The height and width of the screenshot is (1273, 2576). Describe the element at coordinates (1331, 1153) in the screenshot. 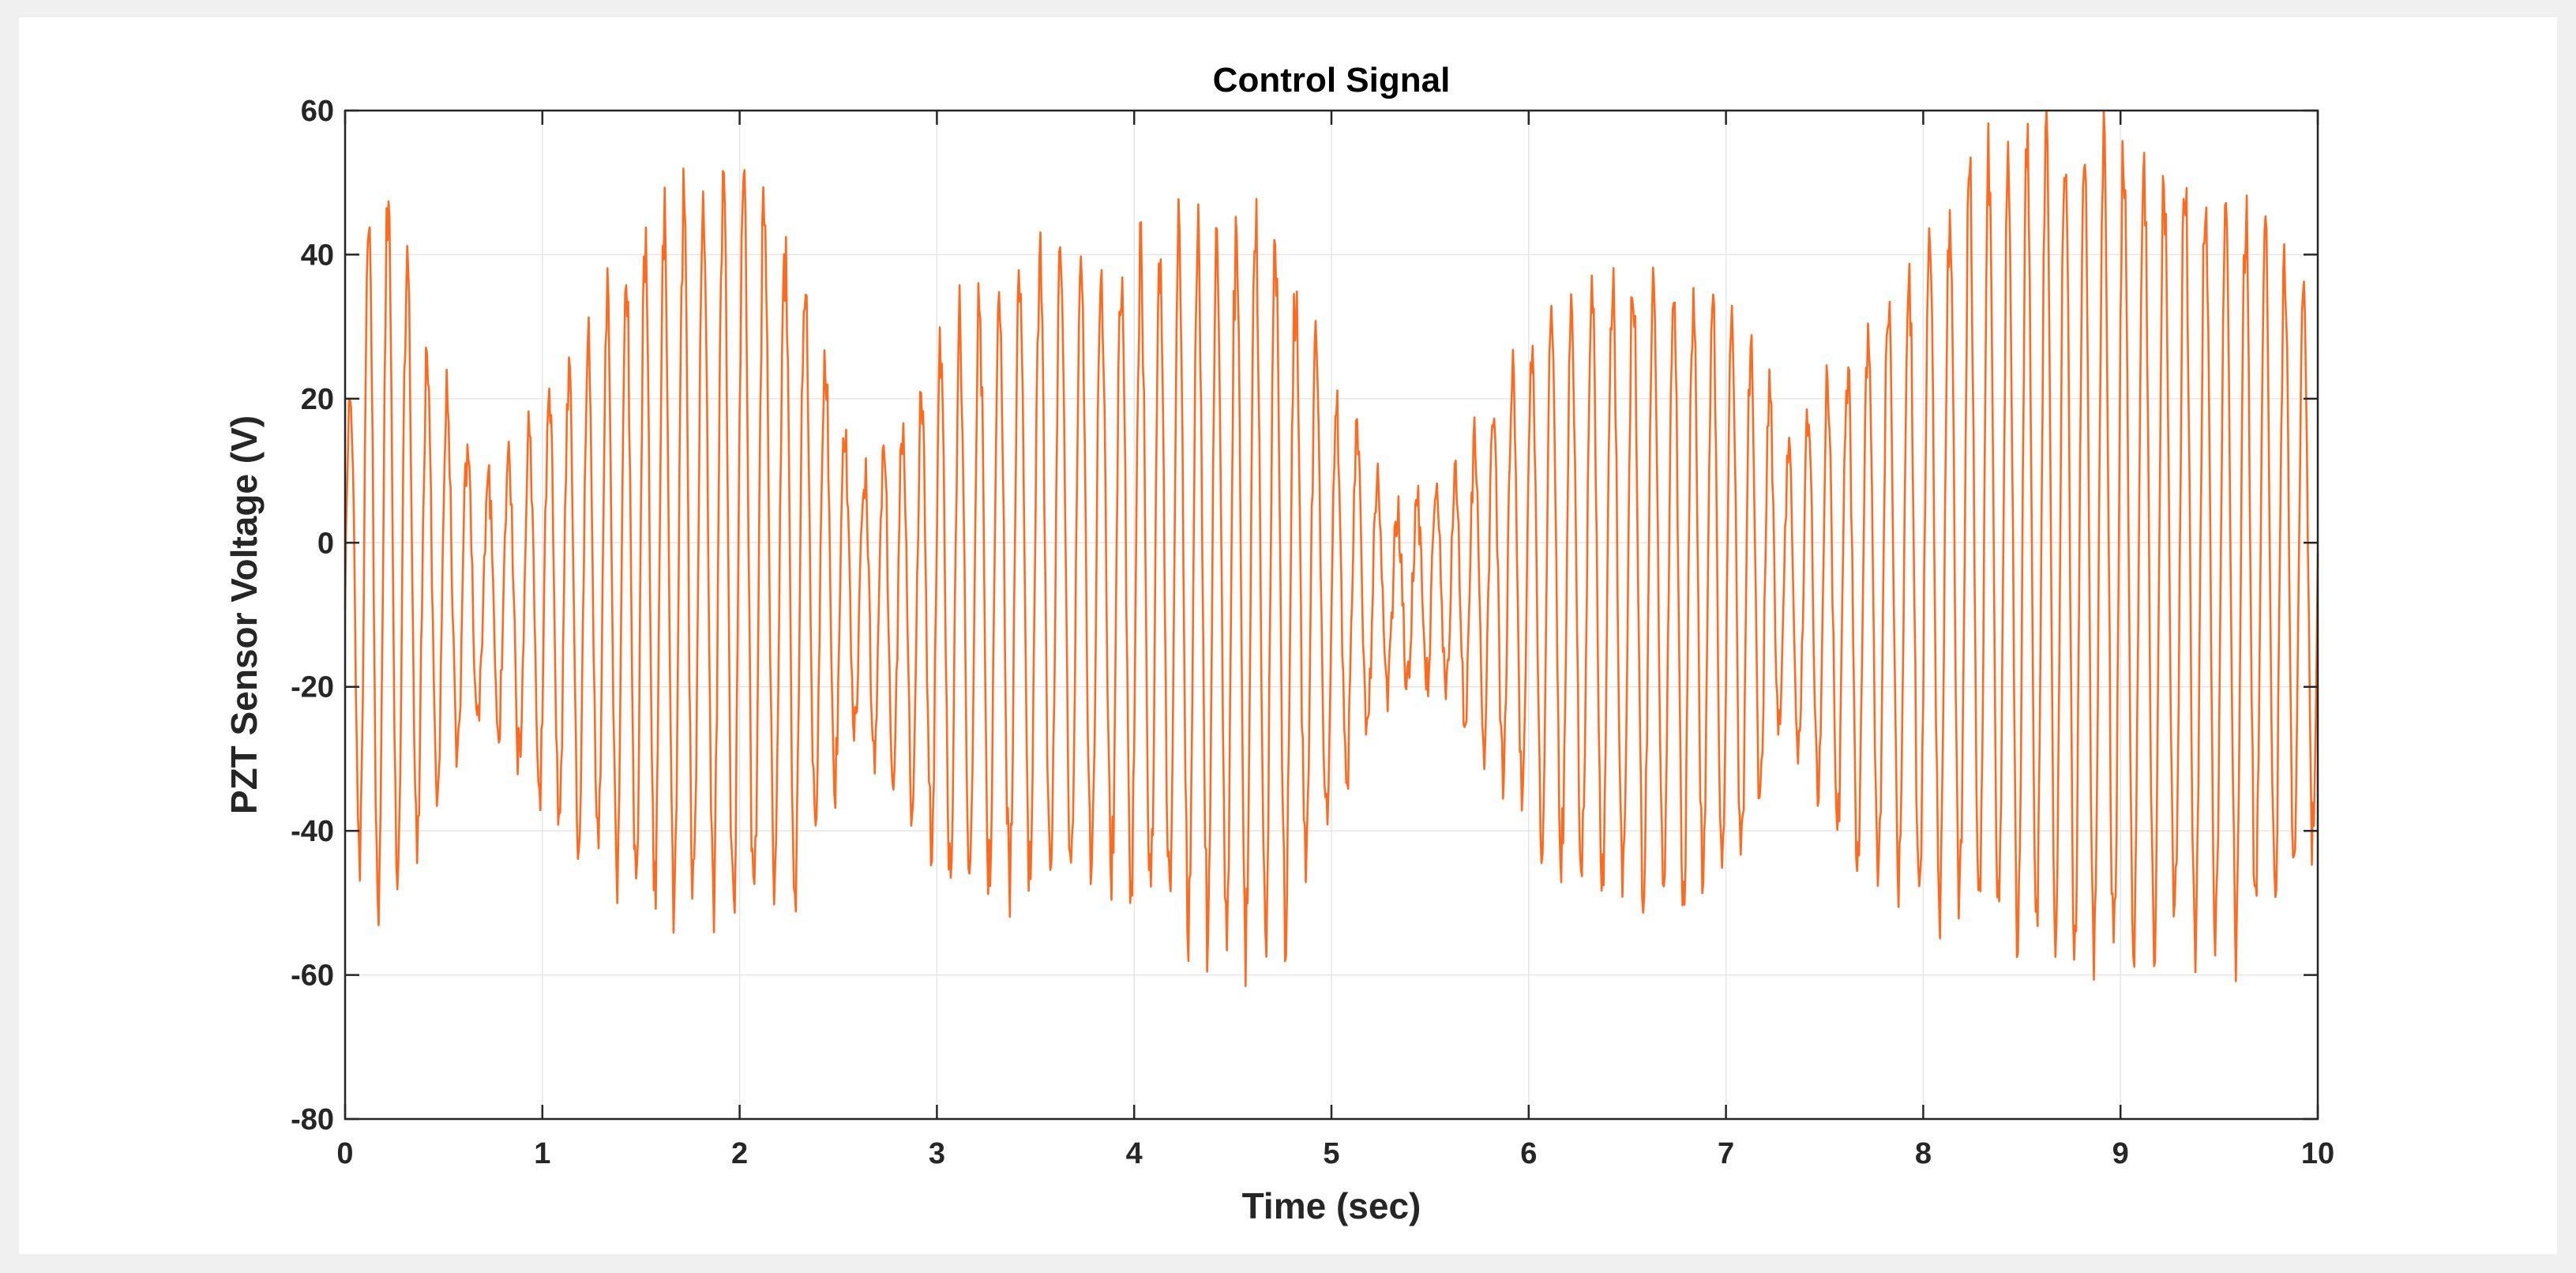

I see `x-tick-label: 5` at that location.